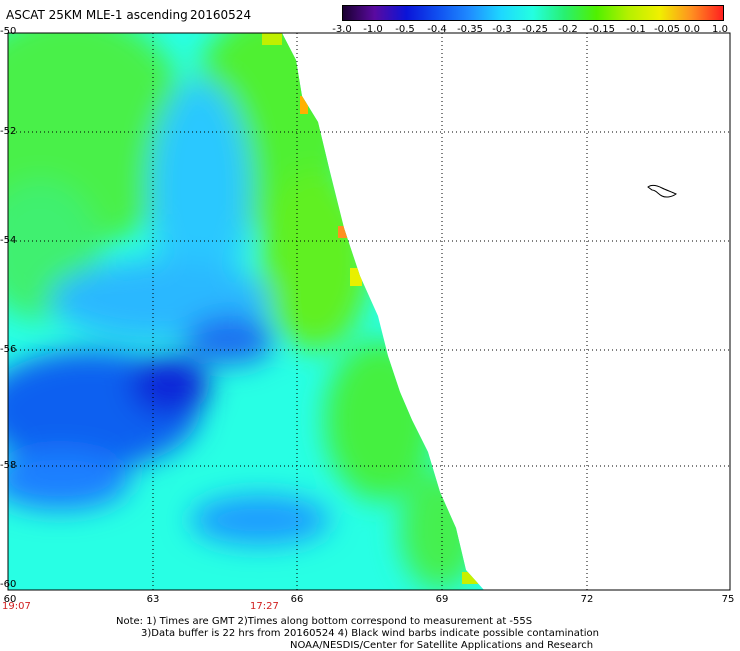  What do you see at coordinates (442, 599) in the screenshot?
I see `lon-tick-label: 69` at bounding box center [442, 599].